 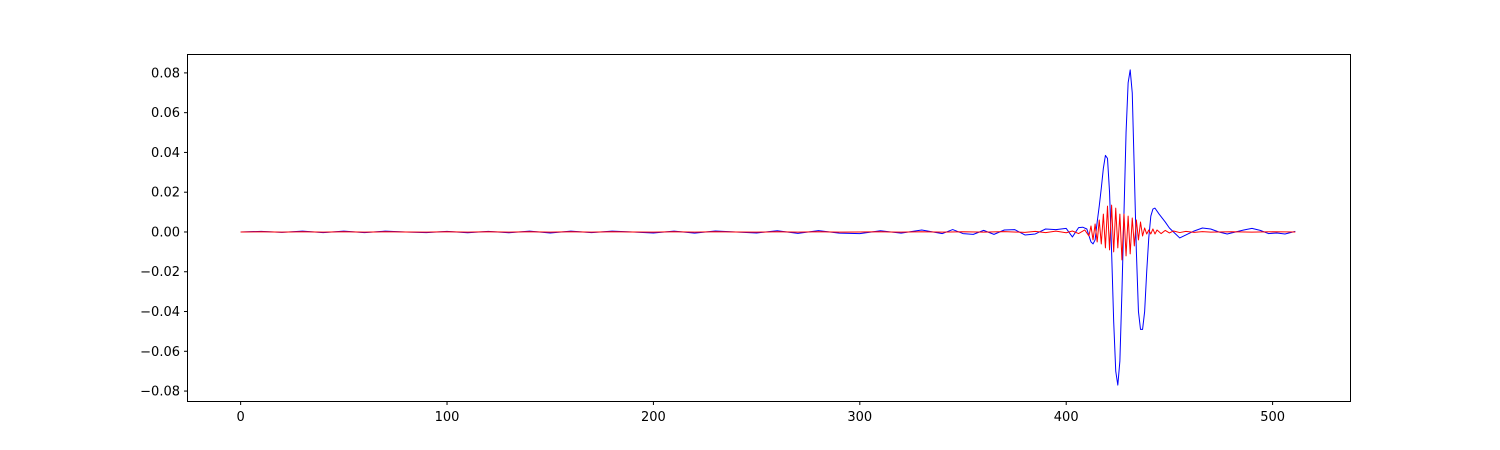 What do you see at coordinates (165, 73) in the screenshot?
I see `y-tick-label: 0.08` at bounding box center [165, 73].